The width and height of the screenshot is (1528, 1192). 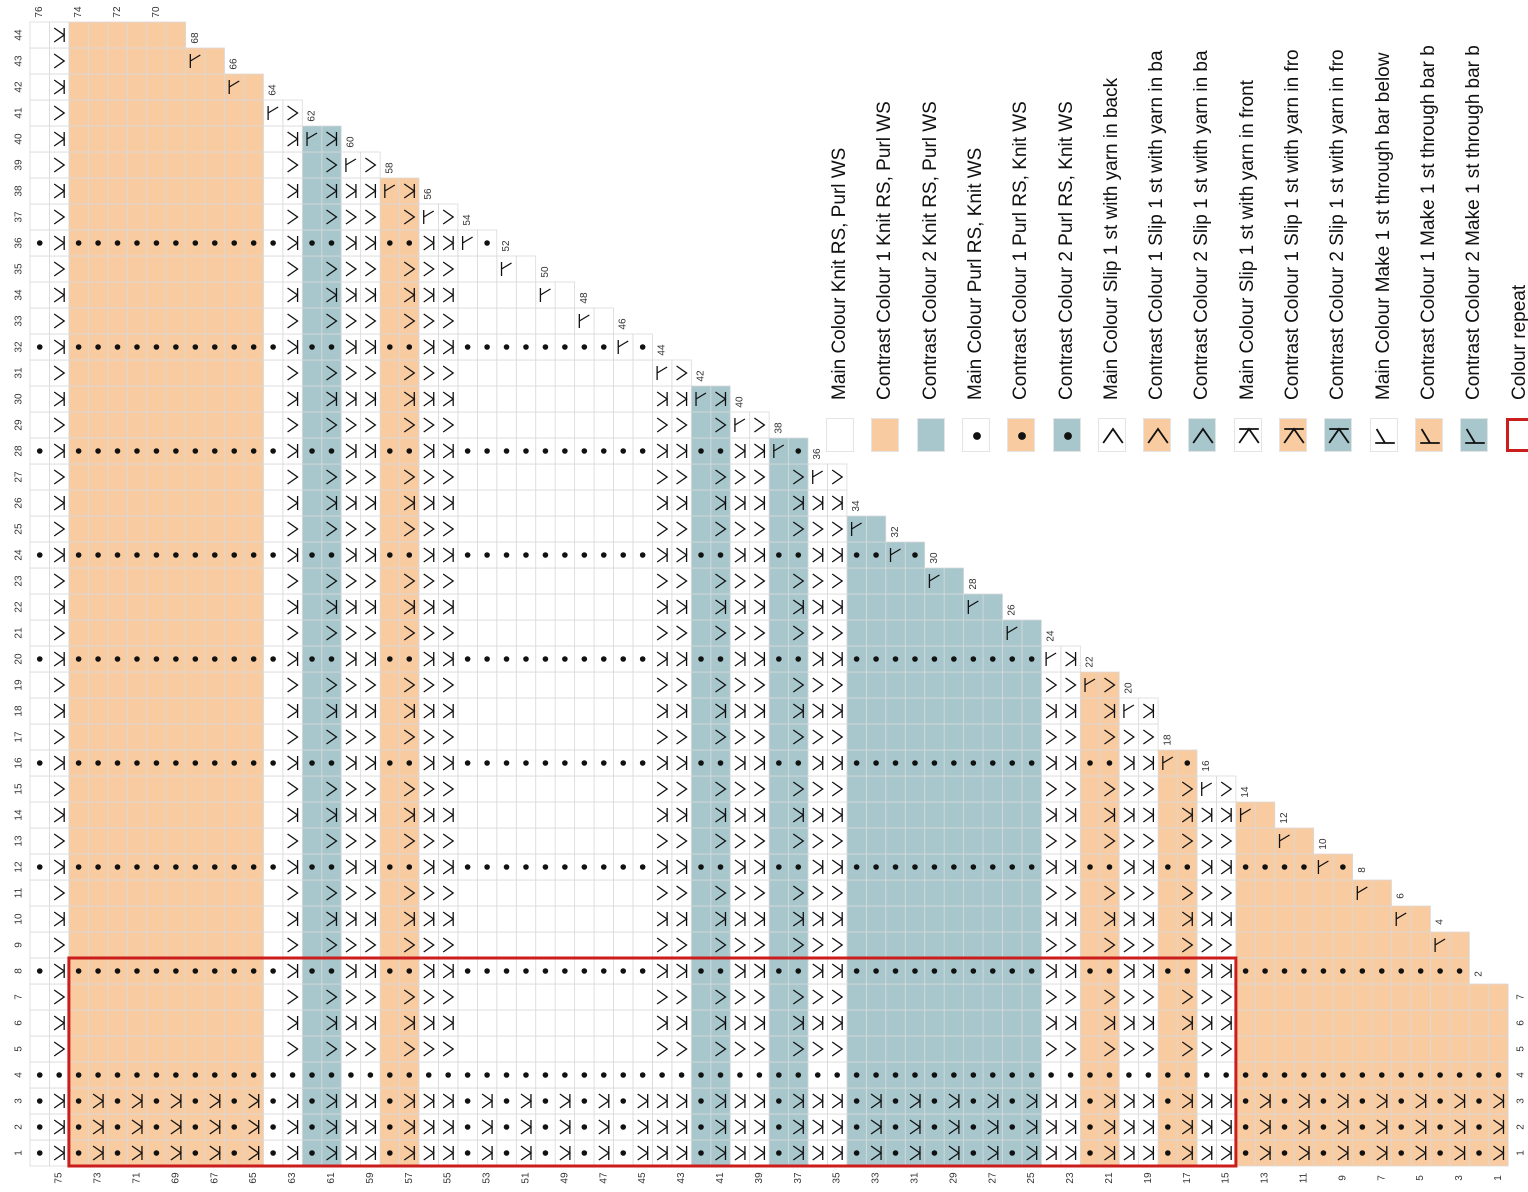 What do you see at coordinates (19, 217) in the screenshot?
I see `row-number: 37` at bounding box center [19, 217].